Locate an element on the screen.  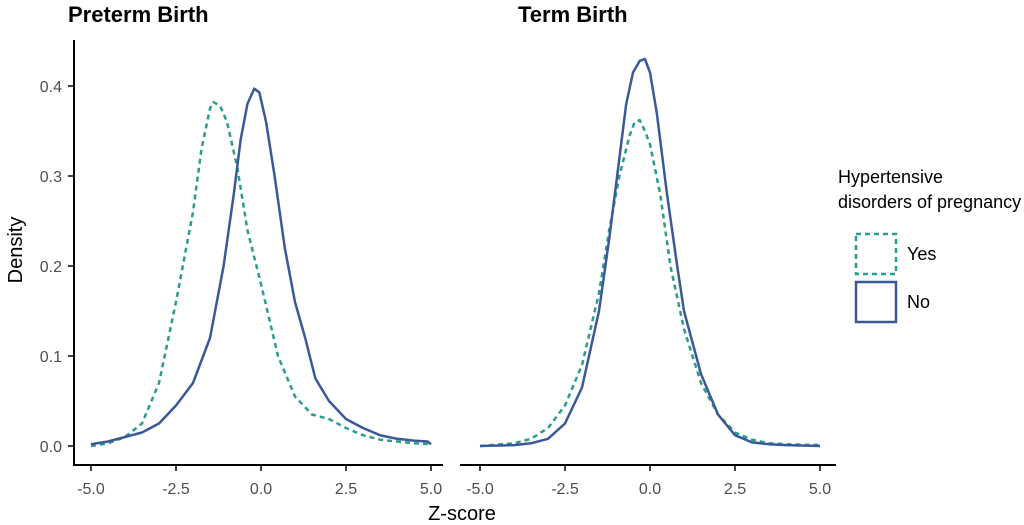
legend-key-yes is located at coordinates (876, 254).